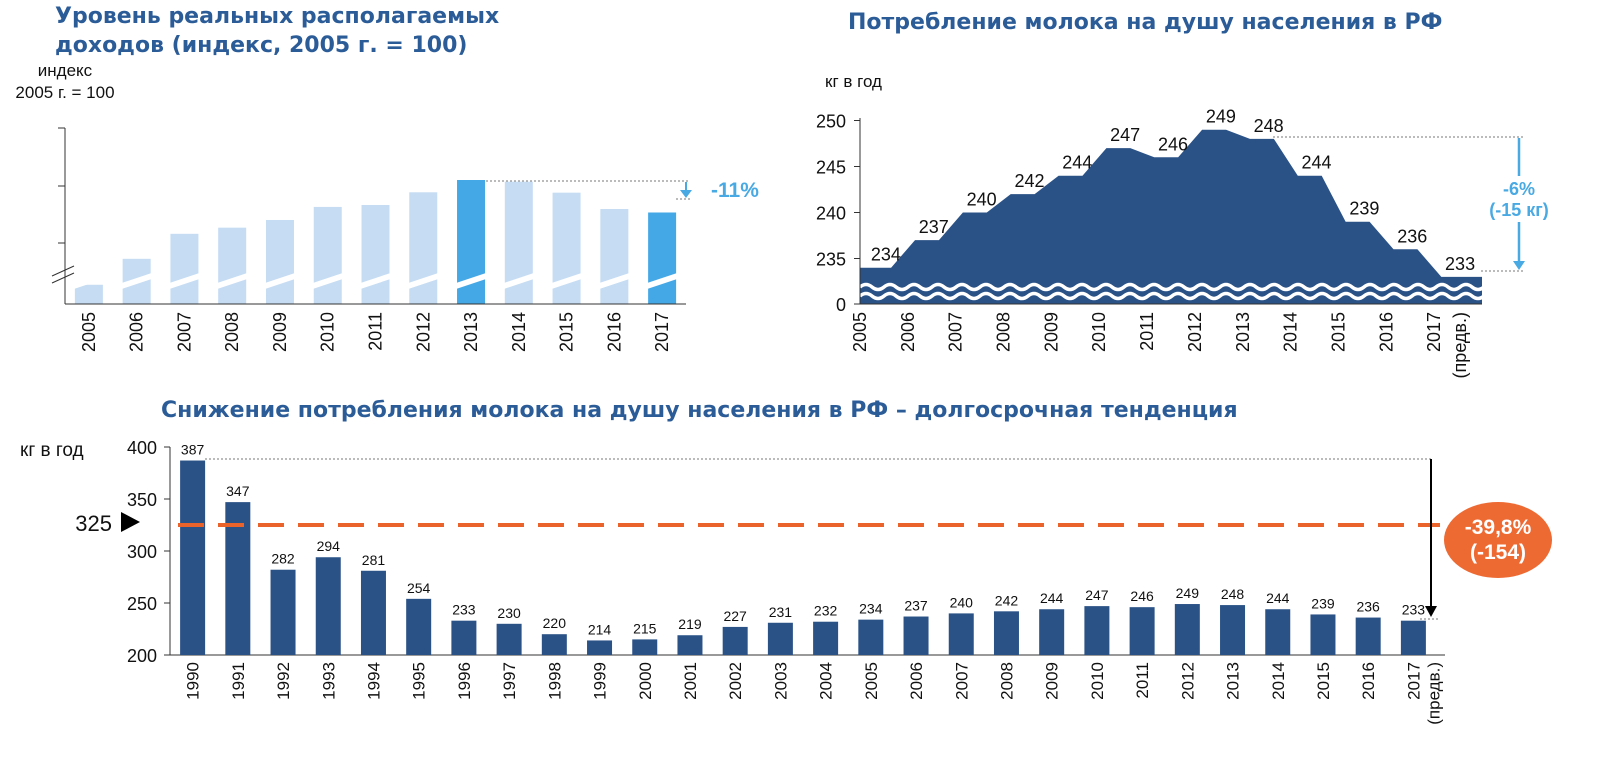 The height and width of the screenshot is (768, 1600). I want to click on milk-x-tick-label: 2010, so click(1099, 332).